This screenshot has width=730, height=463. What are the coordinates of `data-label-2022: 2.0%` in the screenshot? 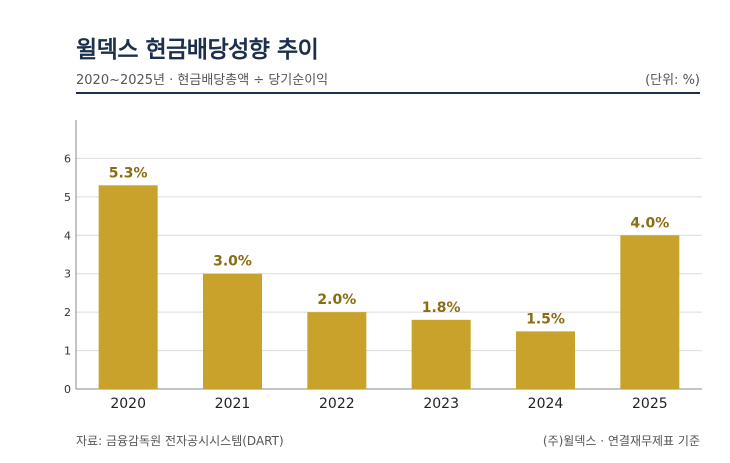 It's located at (336, 300).